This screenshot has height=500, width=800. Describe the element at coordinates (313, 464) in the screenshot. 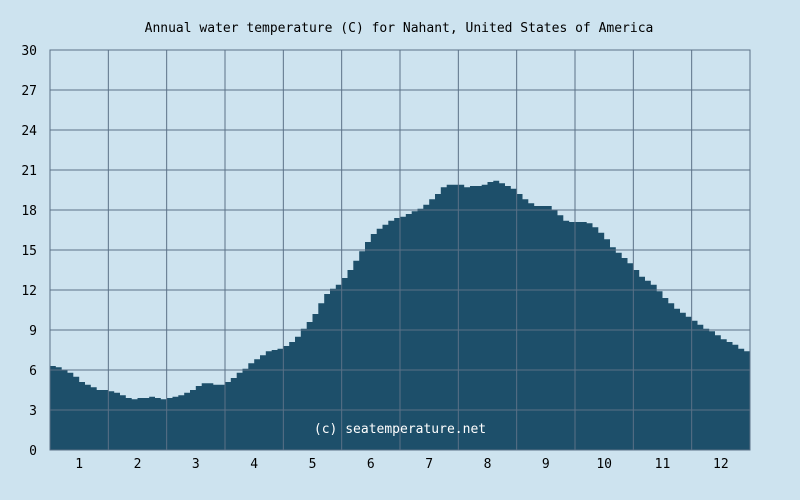

I see `x-tick-label: 5` at that location.